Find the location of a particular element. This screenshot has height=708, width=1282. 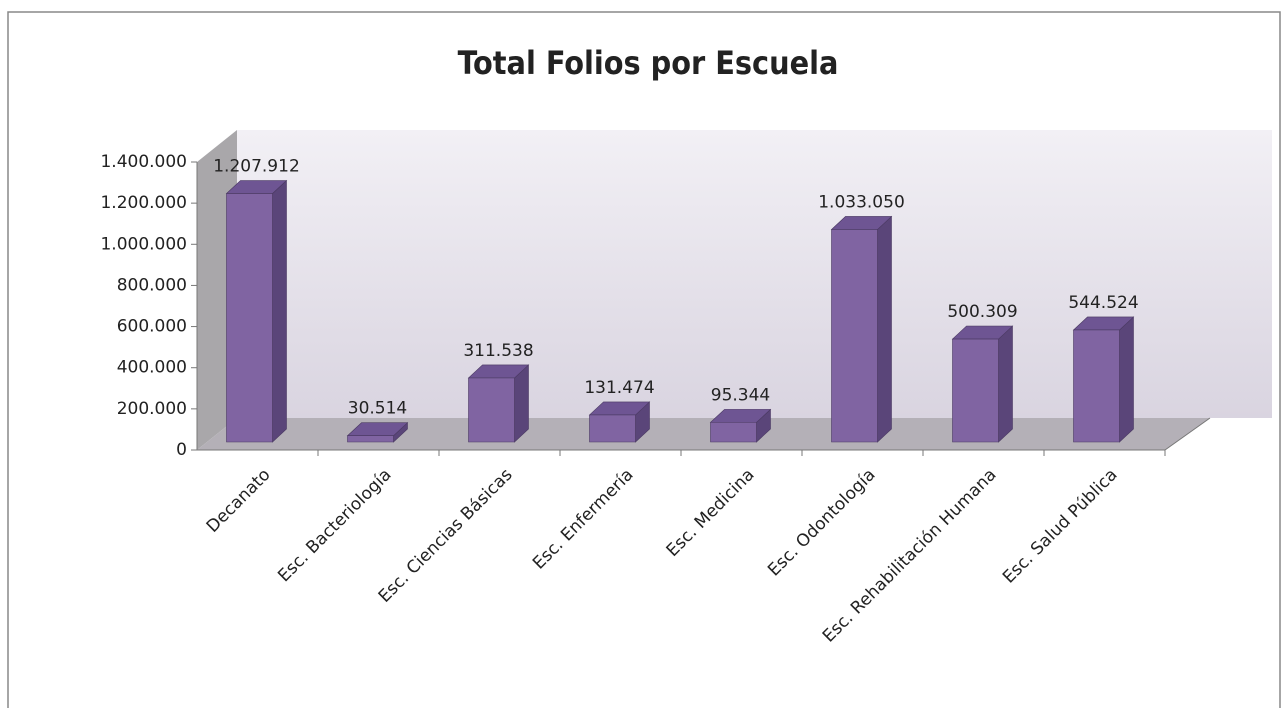

x-tick-label: Esc. Enfermería is located at coordinates (583, 519).